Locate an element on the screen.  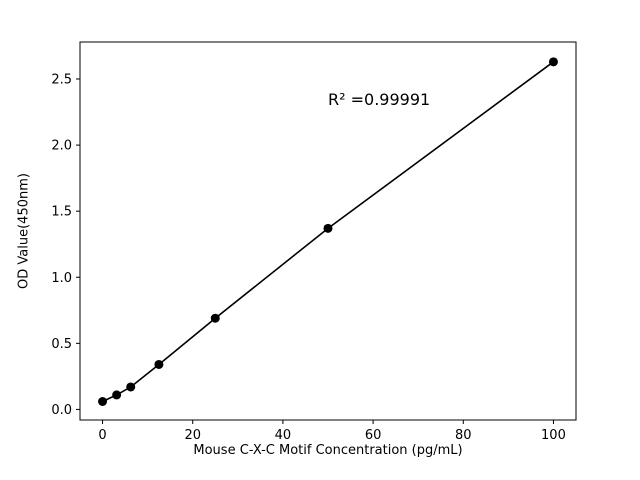
y-tick-label: 0.0 is located at coordinates (61, 410).